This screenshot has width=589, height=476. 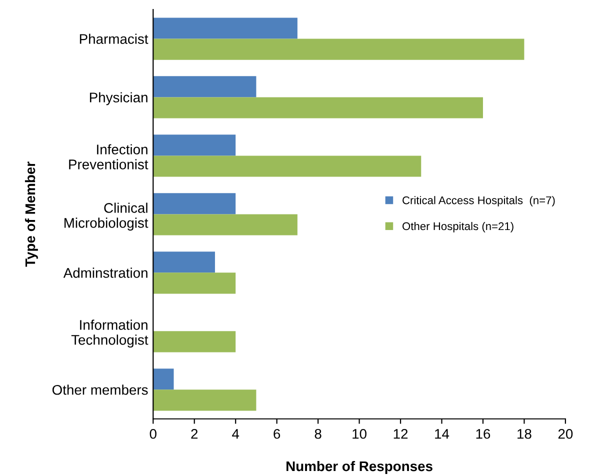 I want to click on y-tick-label: Physician, so click(x=119, y=99).